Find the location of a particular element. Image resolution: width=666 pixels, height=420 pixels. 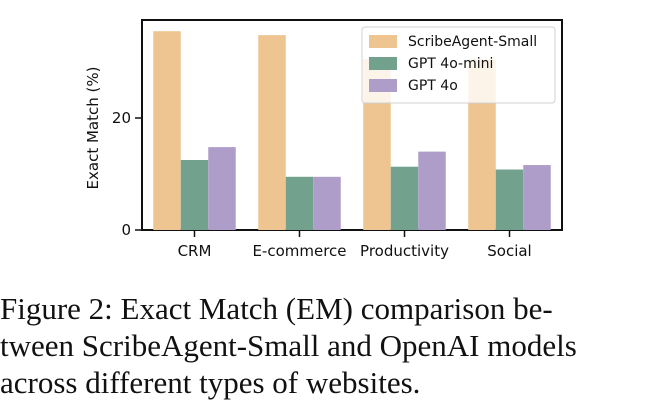

legend: ScribeAgent-Small GPT 4o-mini GPT 4o is located at coordinates (458, 65).